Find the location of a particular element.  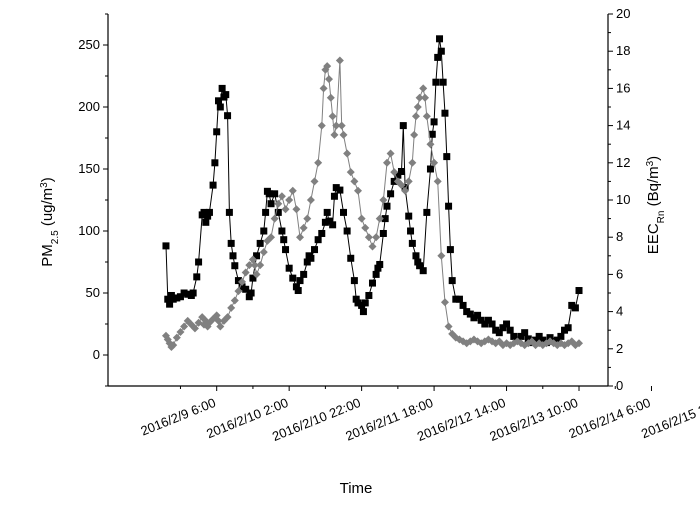

right-y-axis: 0 2 4 6 8 10 12 14 16 18 20 is located at coordinates (619, 199).